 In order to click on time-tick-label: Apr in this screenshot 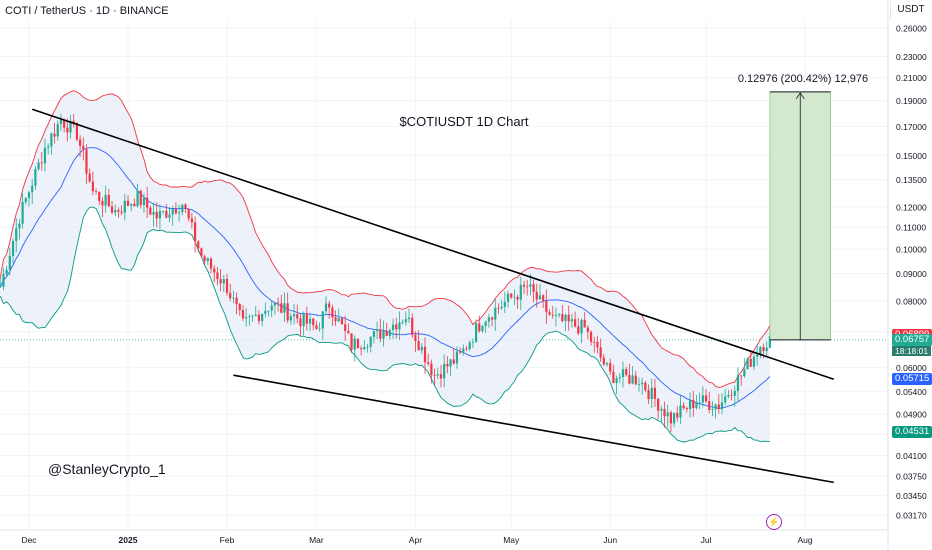, I will do `click(415, 540)`.